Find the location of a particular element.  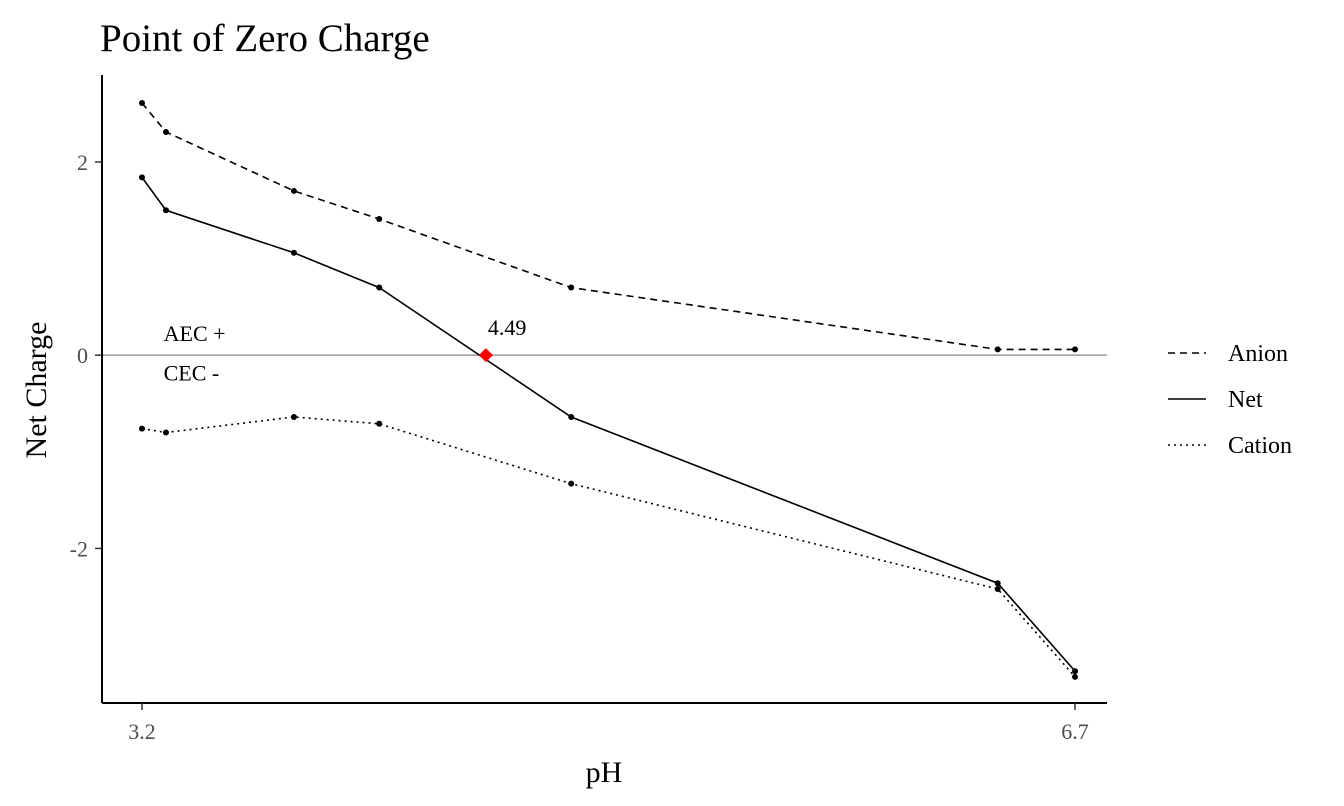

y-axis-label: Net Charge is located at coordinates (36, 390).